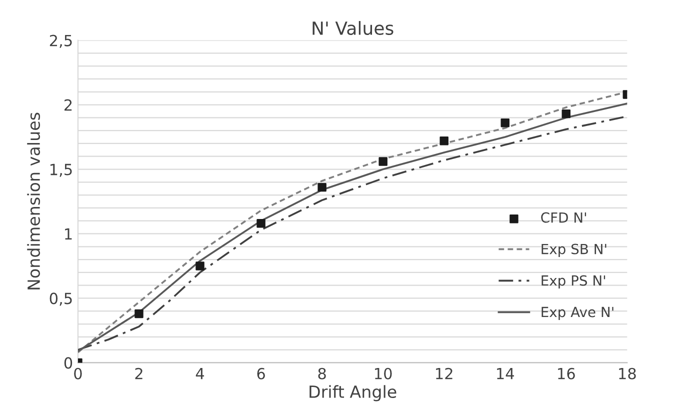  I want to click on x-tick-label: 12, so click(444, 374).